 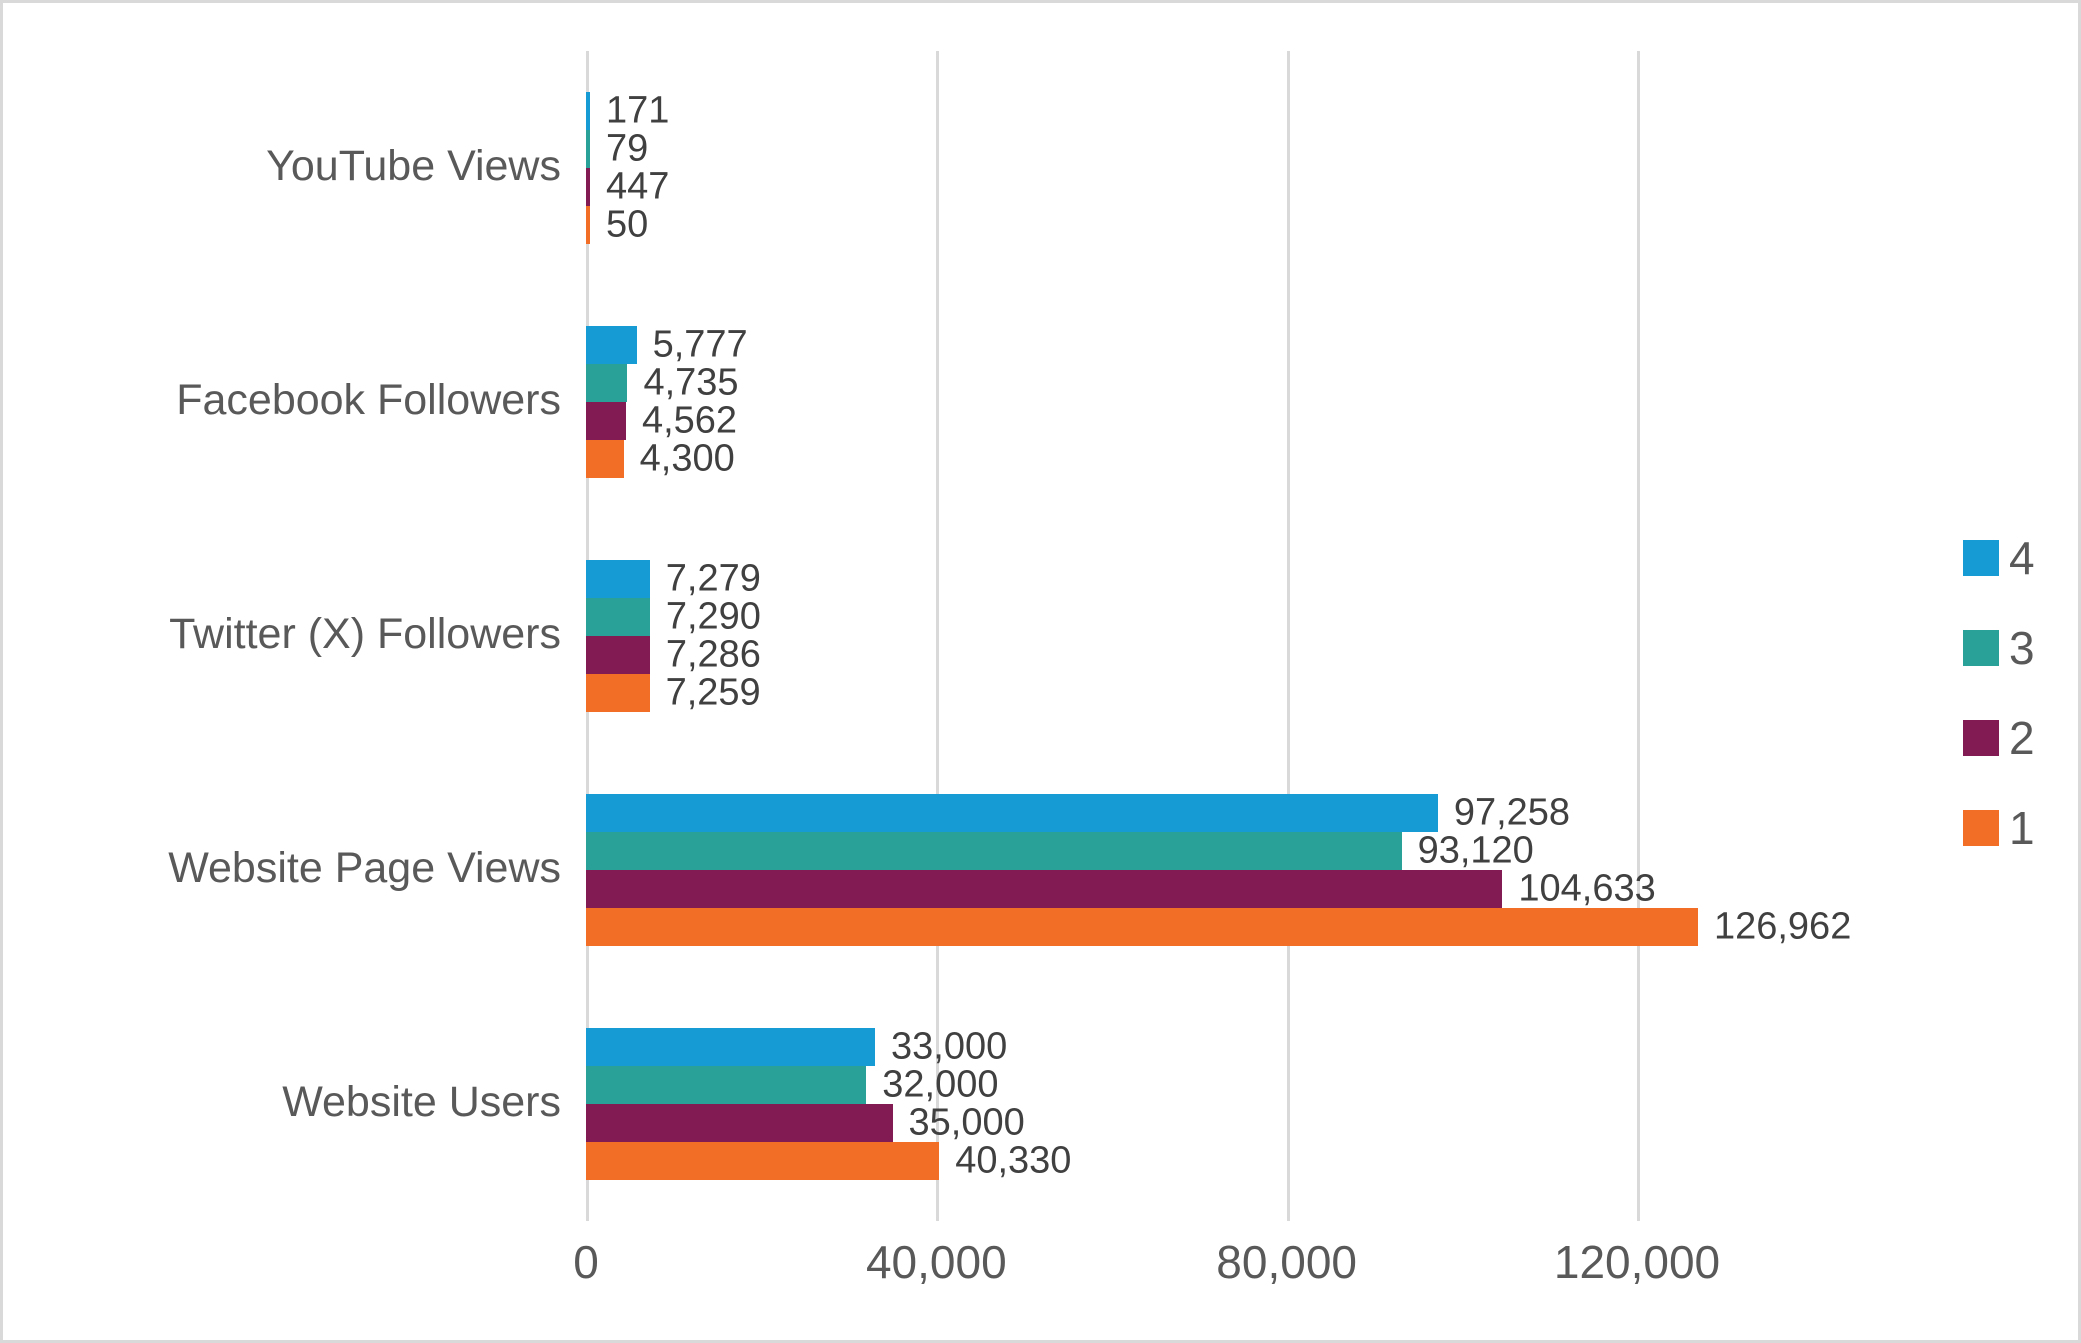 I want to click on bar-row: 4,562, so click(x=1111, y=420).